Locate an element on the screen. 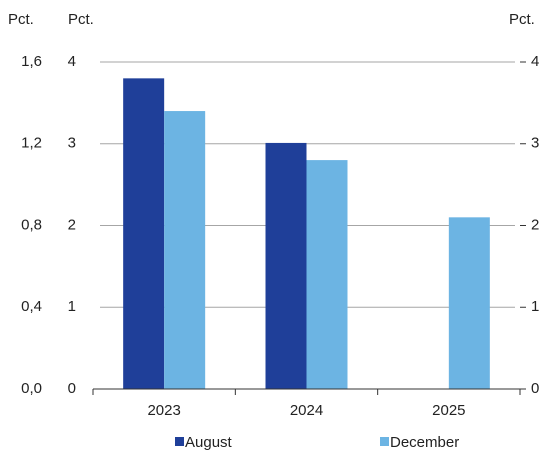  y-tick-label: 1 is located at coordinates (72, 306).